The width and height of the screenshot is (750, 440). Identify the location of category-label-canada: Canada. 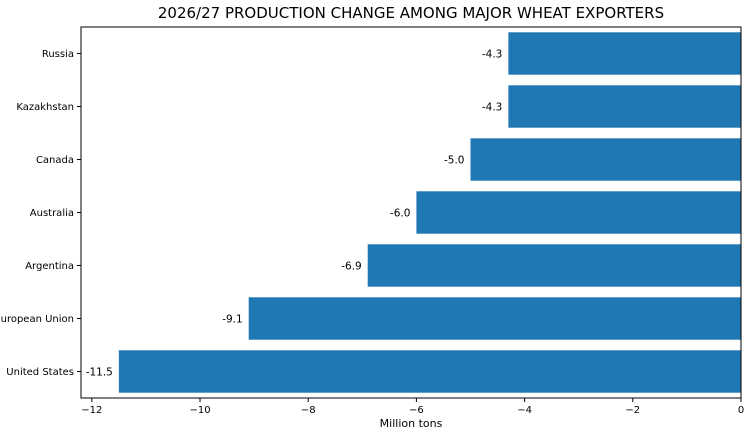
(55, 160).